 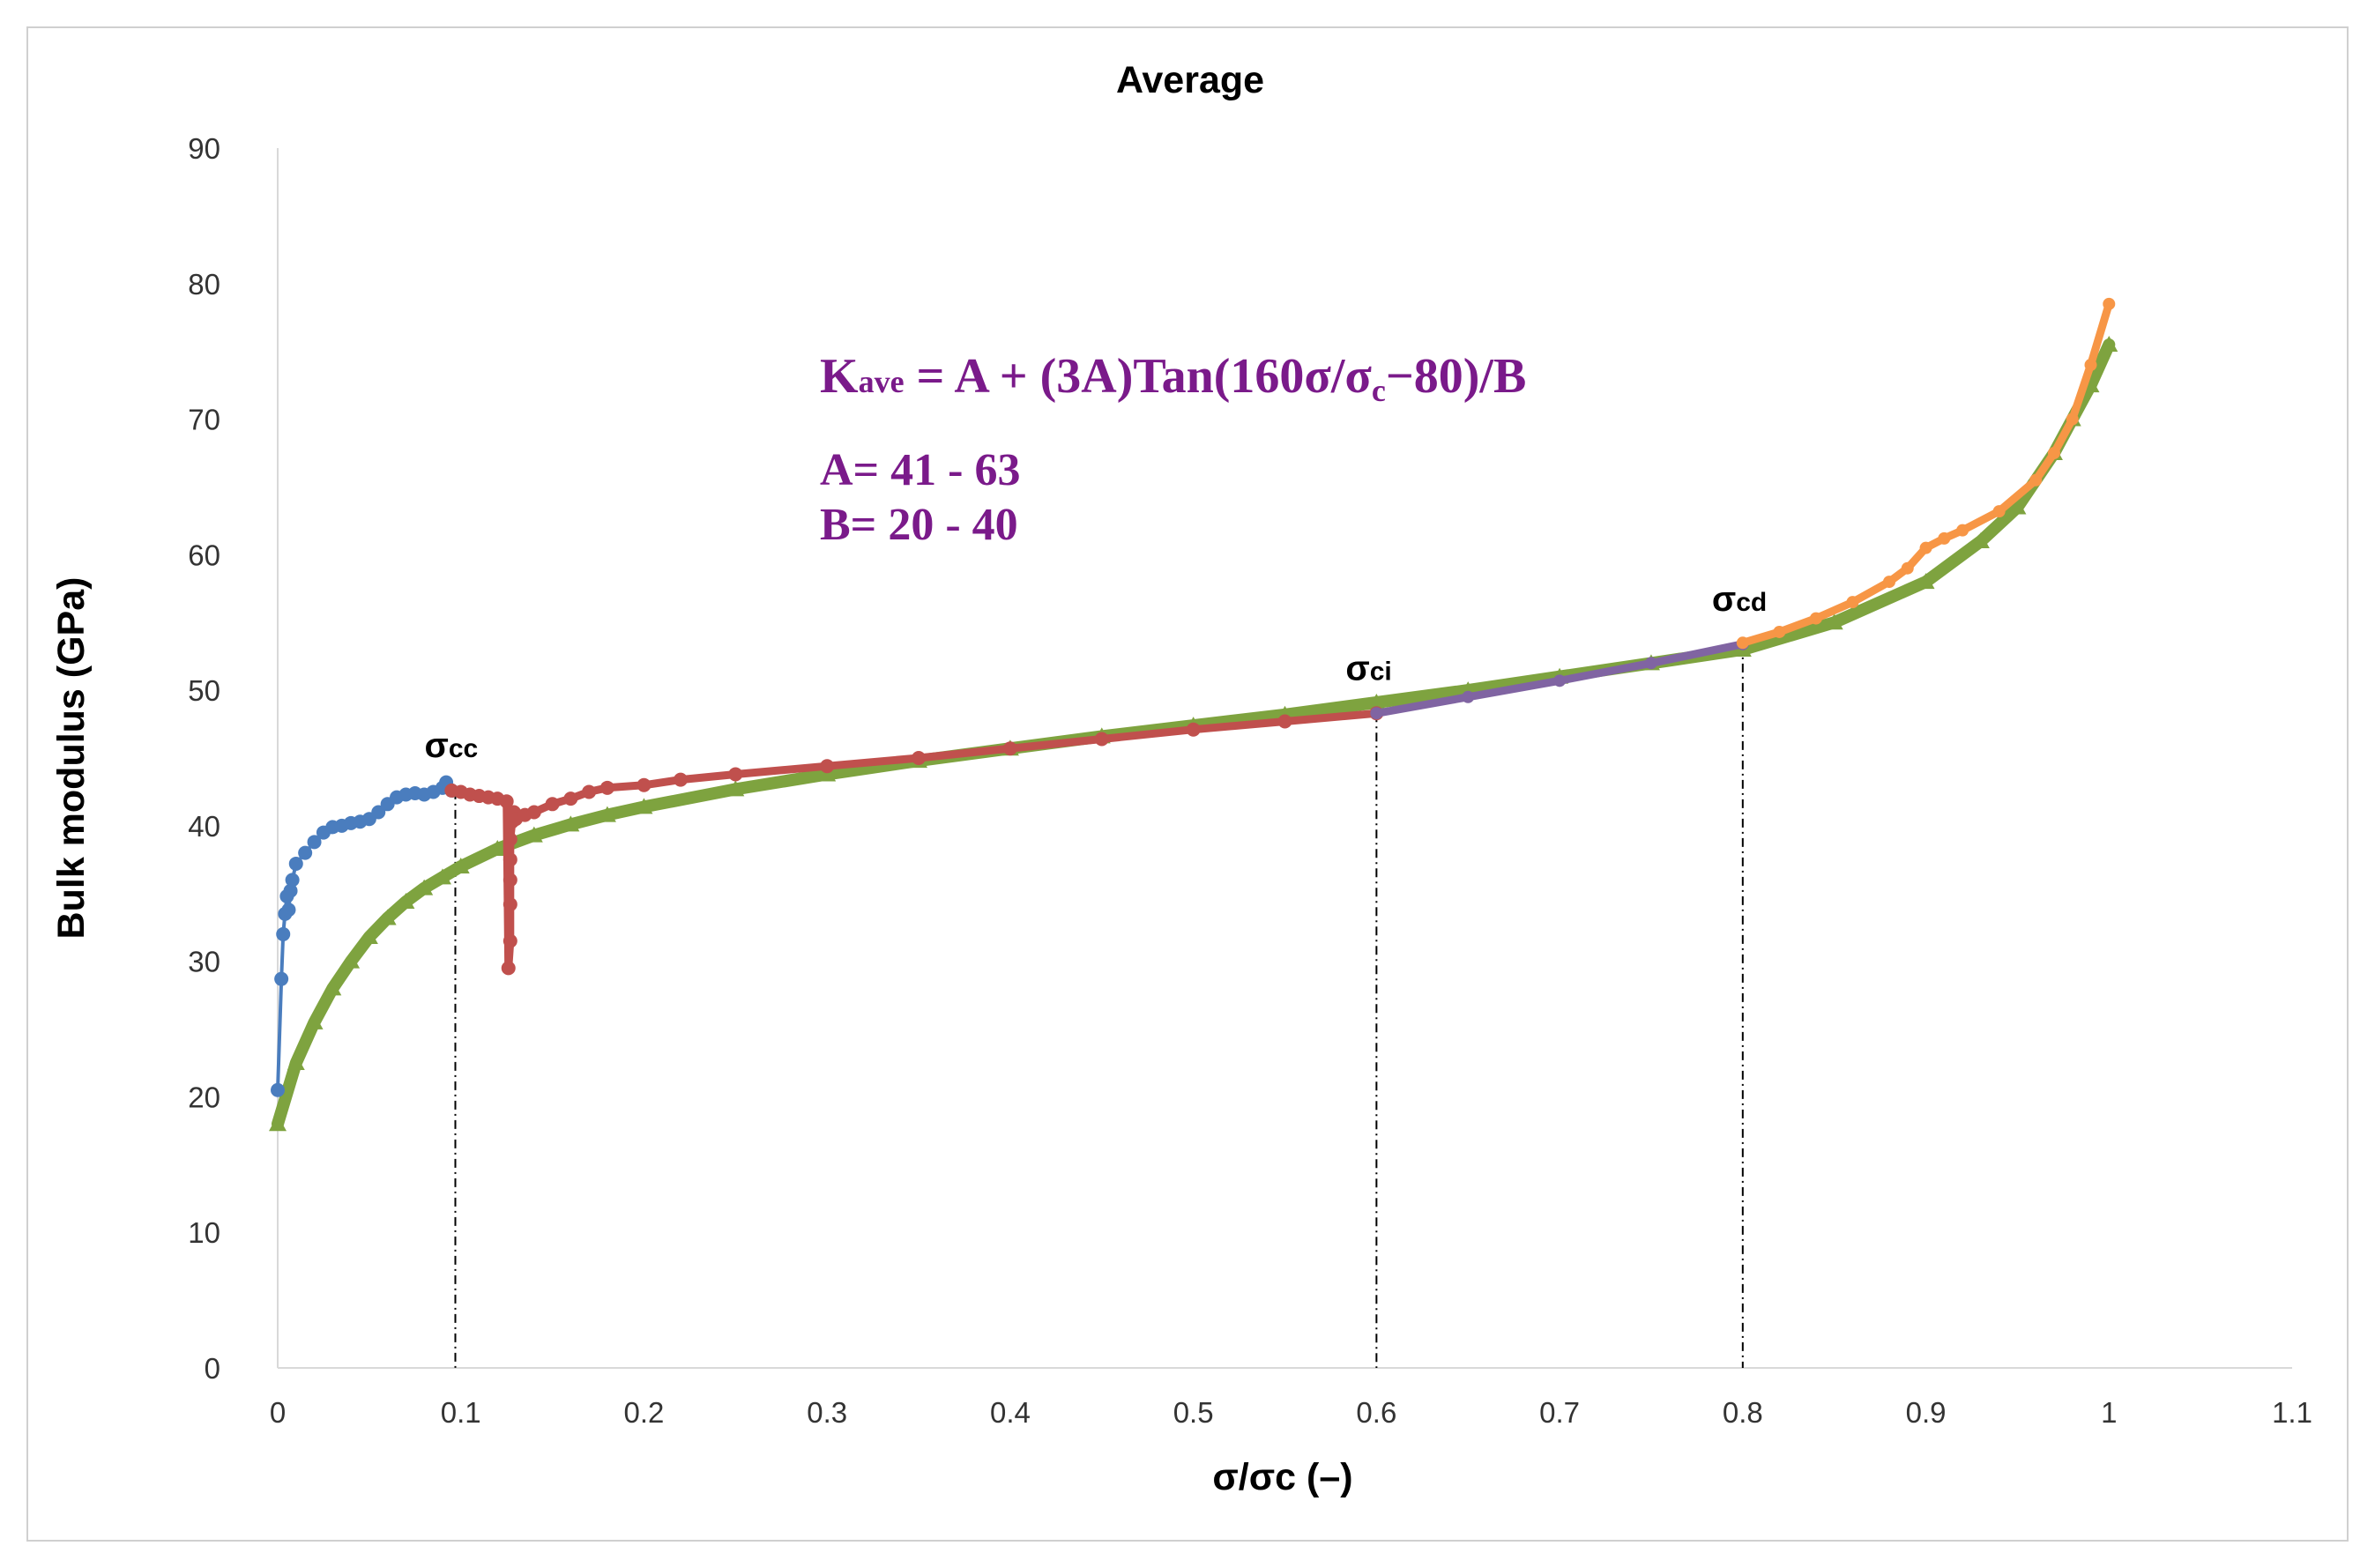 I want to click on x-tick-label: 0.3, so click(x=827, y=1412).